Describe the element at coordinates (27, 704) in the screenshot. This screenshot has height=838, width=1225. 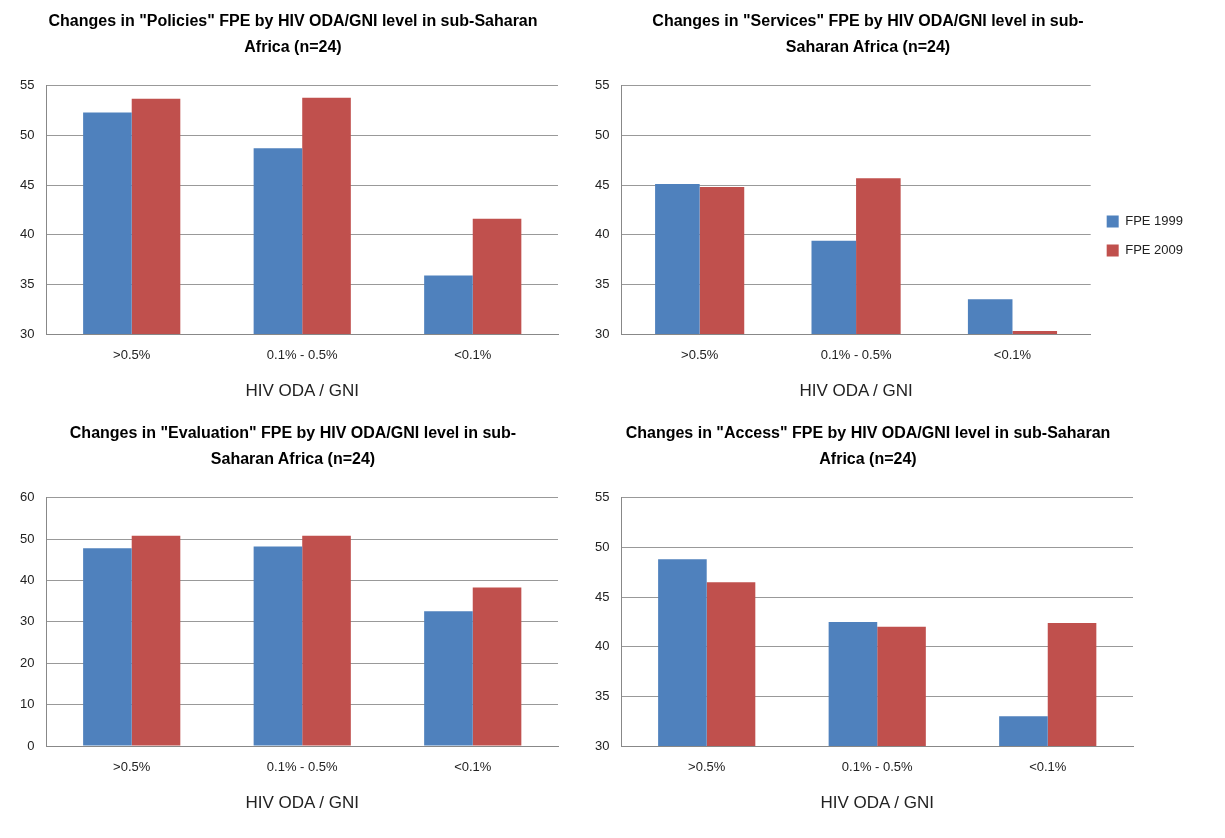
I see `y-tick-label: 10` at that location.